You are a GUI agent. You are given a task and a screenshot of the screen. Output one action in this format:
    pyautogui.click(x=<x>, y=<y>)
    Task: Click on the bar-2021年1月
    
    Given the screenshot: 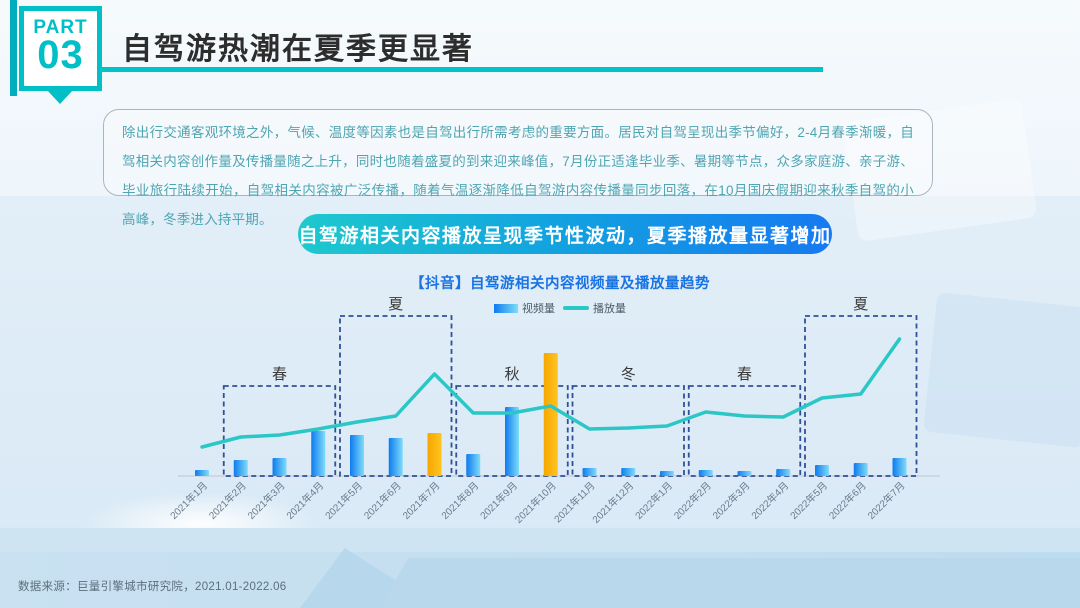 What is the action you would take?
    pyautogui.click(x=202, y=473)
    